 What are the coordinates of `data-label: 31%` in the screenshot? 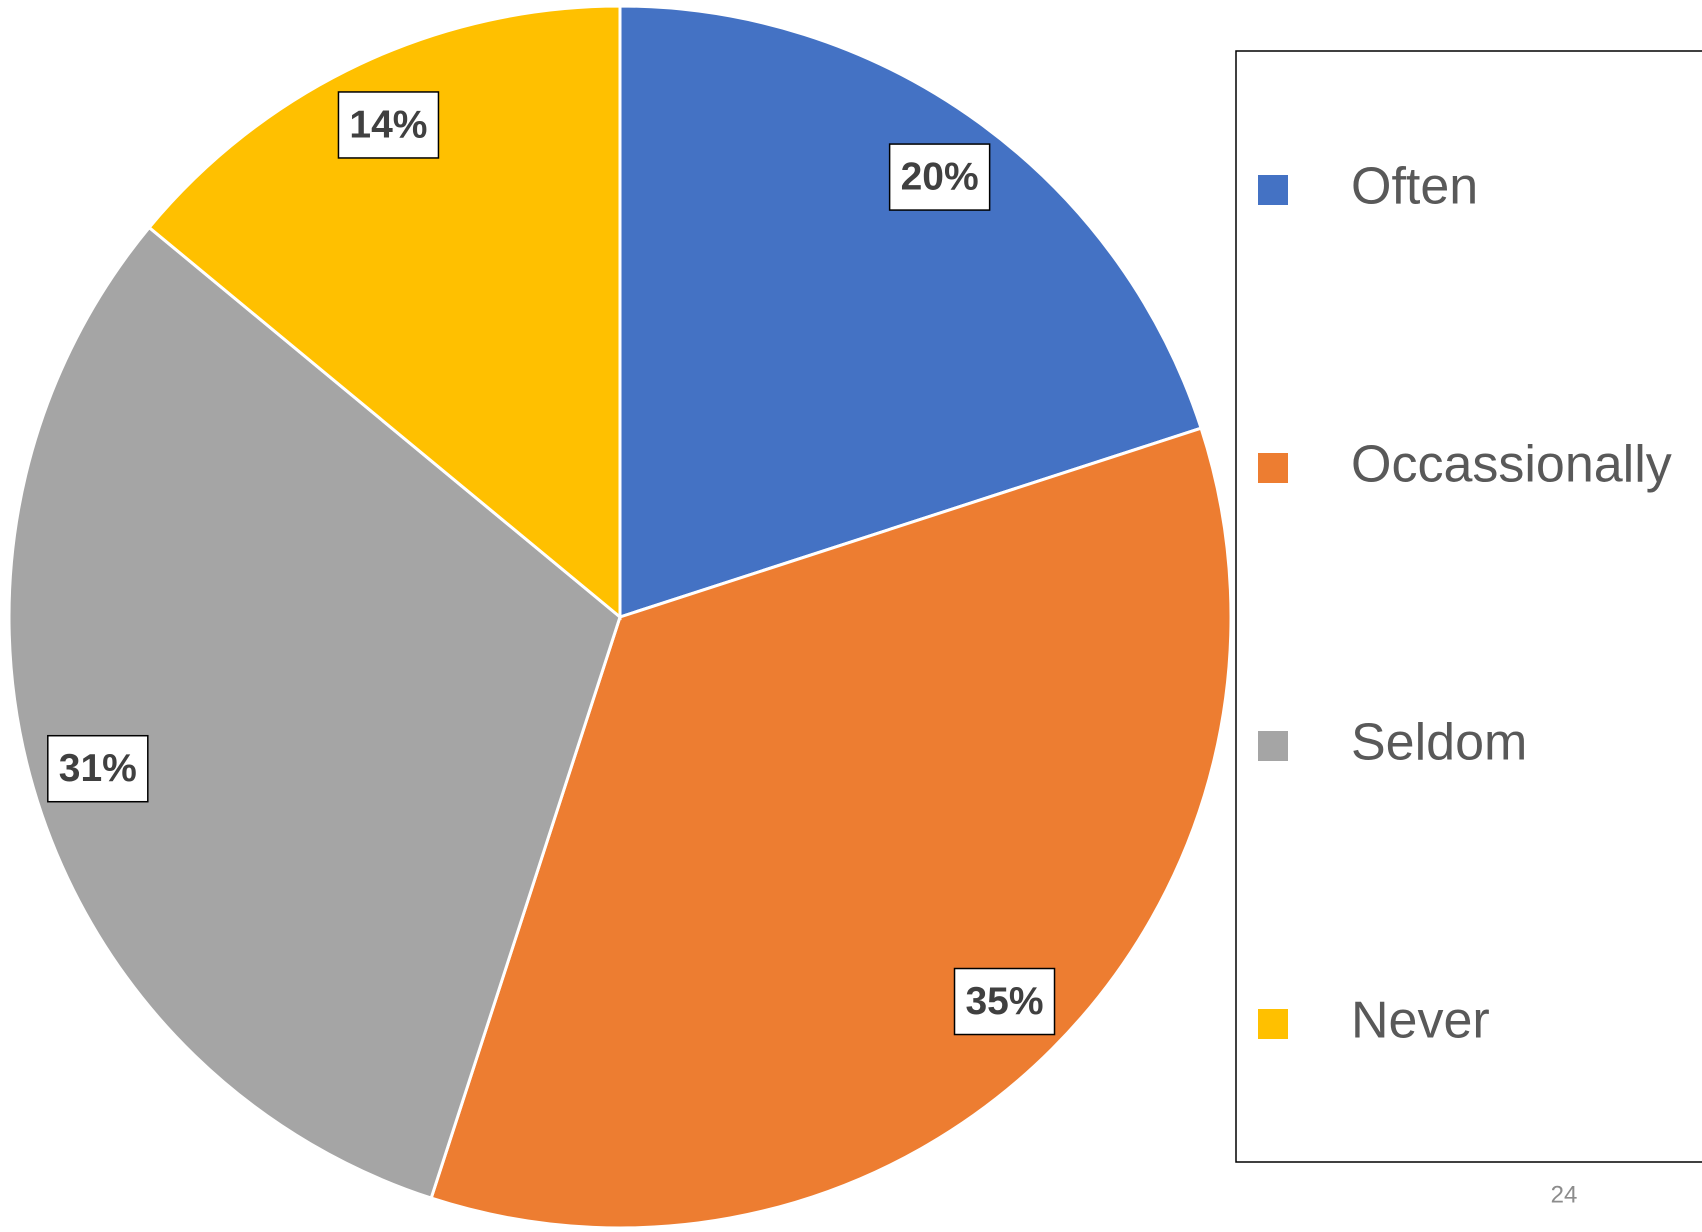 It's located at (98, 768).